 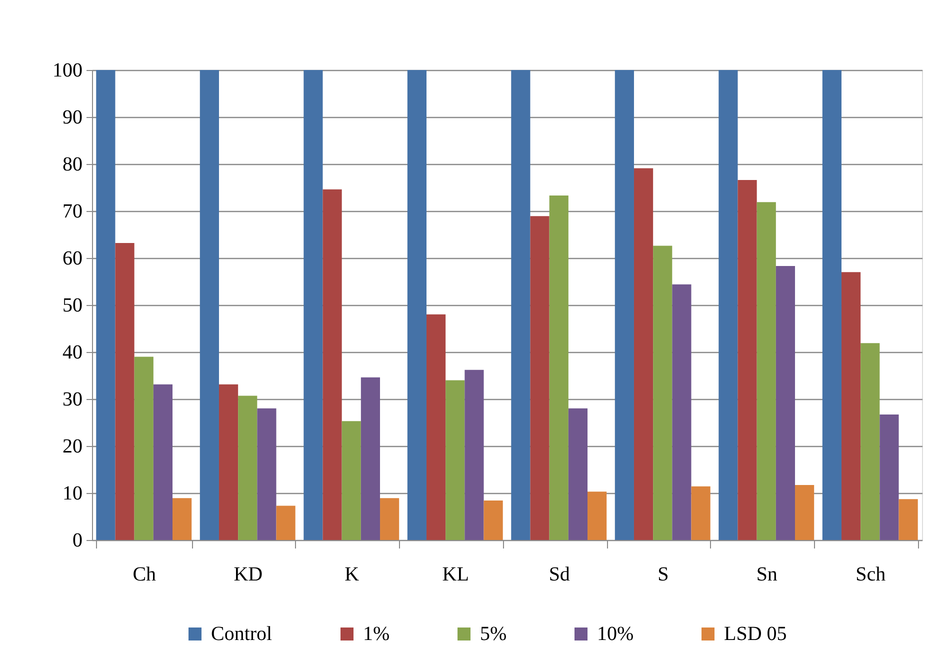 I want to click on legend-label: 5%, so click(x=493, y=634).